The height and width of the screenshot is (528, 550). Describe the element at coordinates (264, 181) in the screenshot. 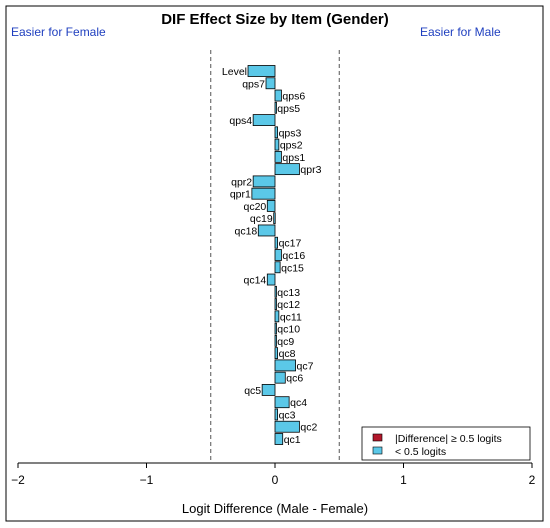

I see `bar-qpr2` at that location.